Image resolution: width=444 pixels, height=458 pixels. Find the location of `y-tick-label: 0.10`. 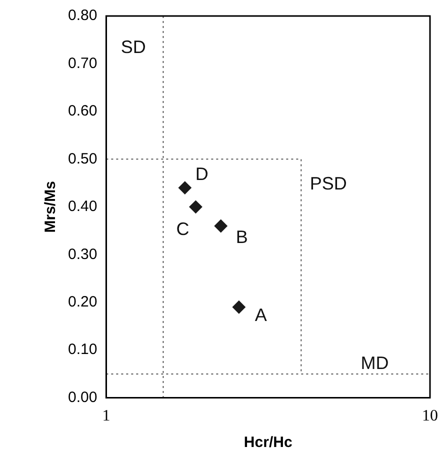

y-tick-label: 0.10 is located at coordinates (83, 349).